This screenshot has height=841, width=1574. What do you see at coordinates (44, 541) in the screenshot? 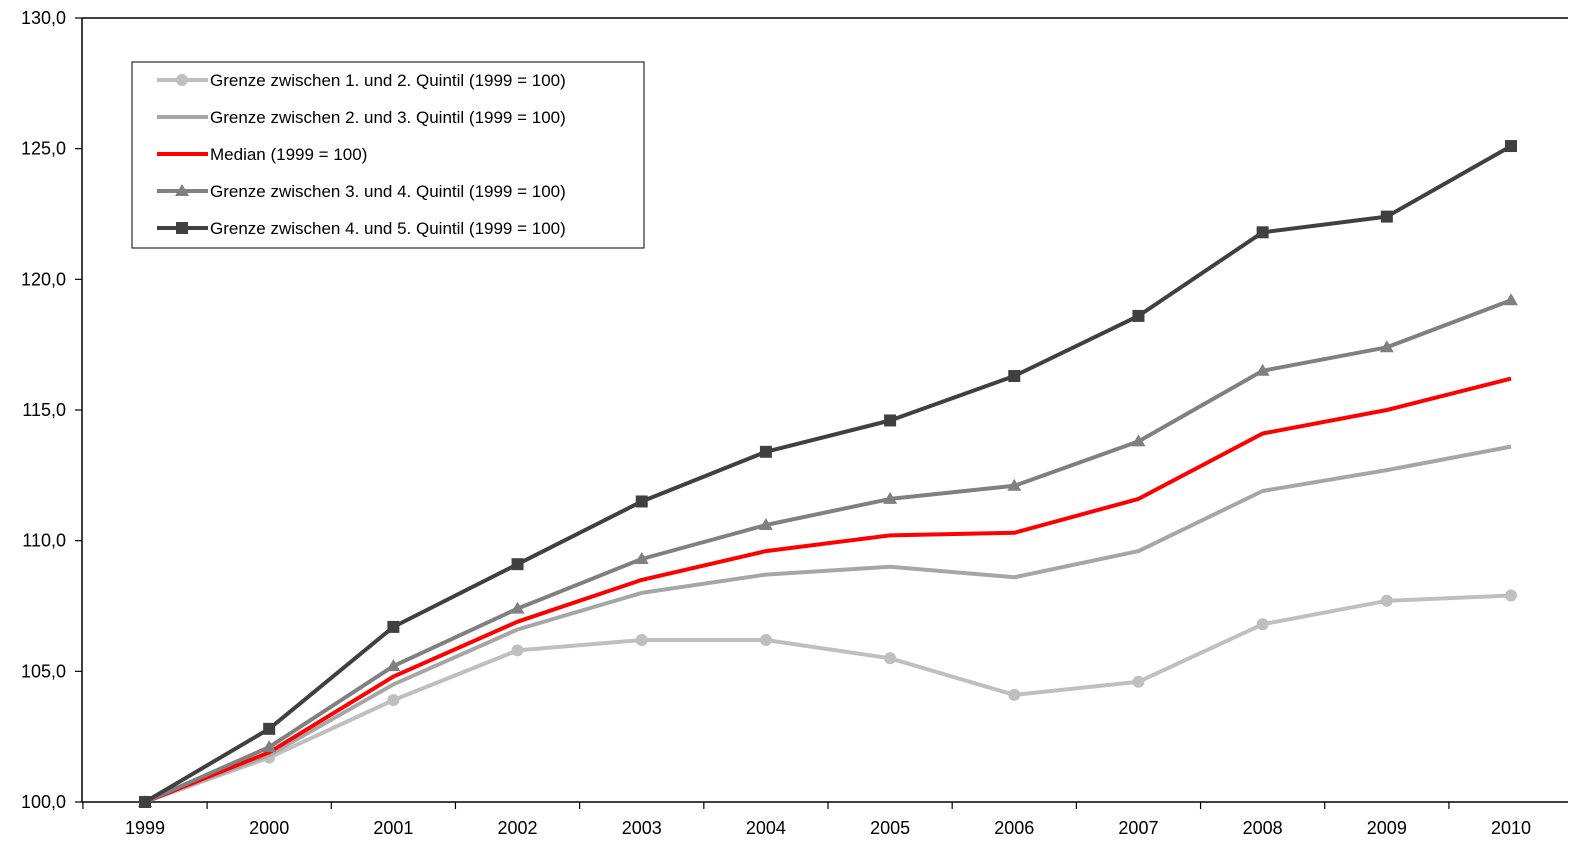
I see `y-tick-label: 110,0` at bounding box center [44, 541].